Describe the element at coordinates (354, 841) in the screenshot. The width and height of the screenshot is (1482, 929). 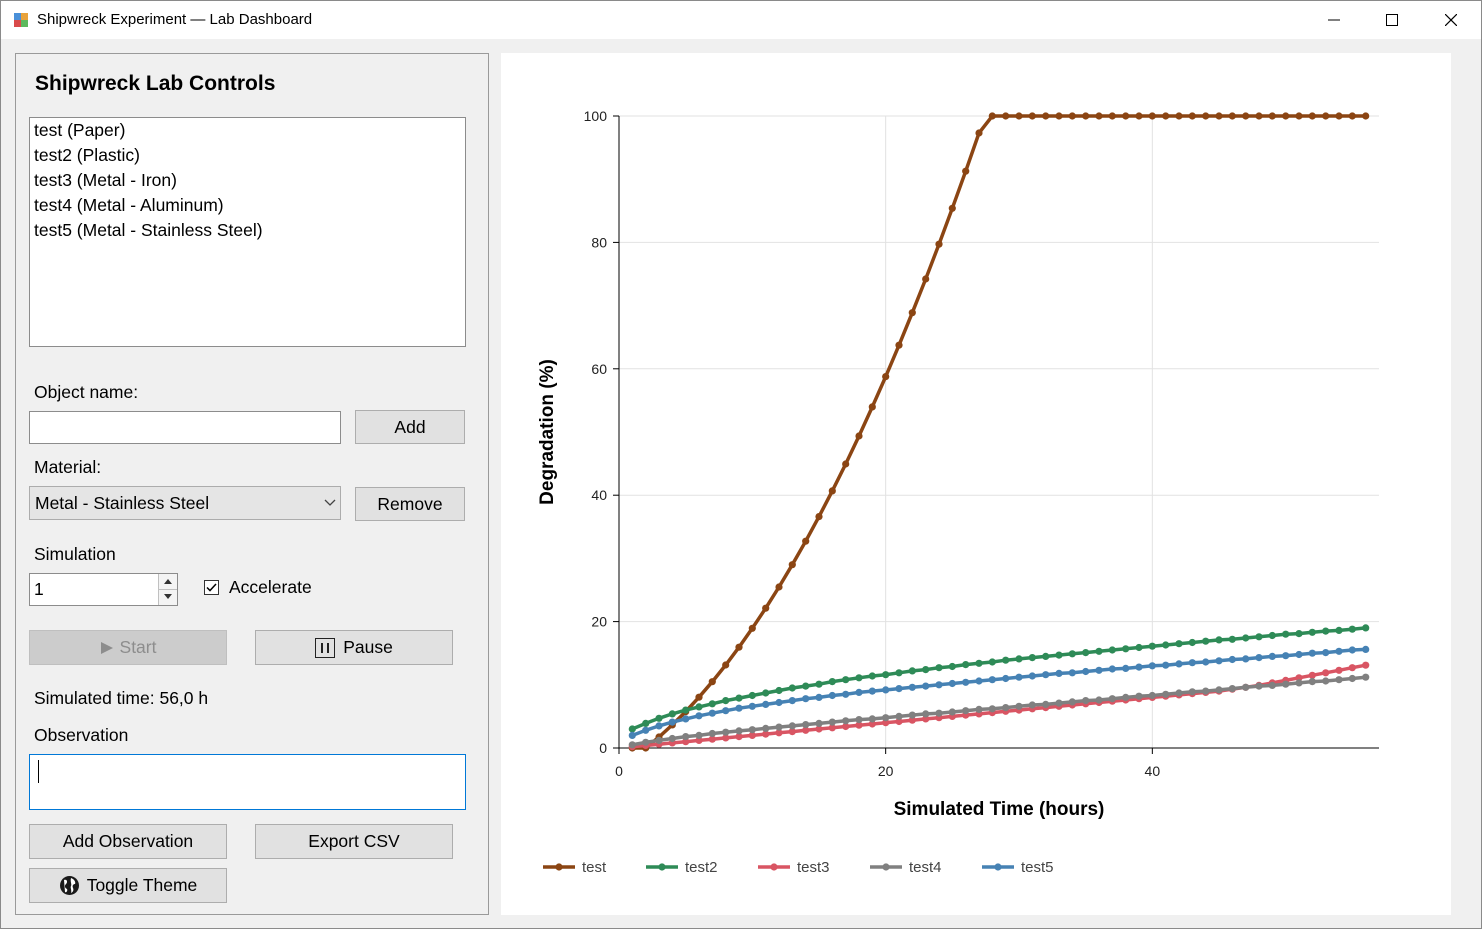
I see `export-csv-button: Export CSV` at that location.